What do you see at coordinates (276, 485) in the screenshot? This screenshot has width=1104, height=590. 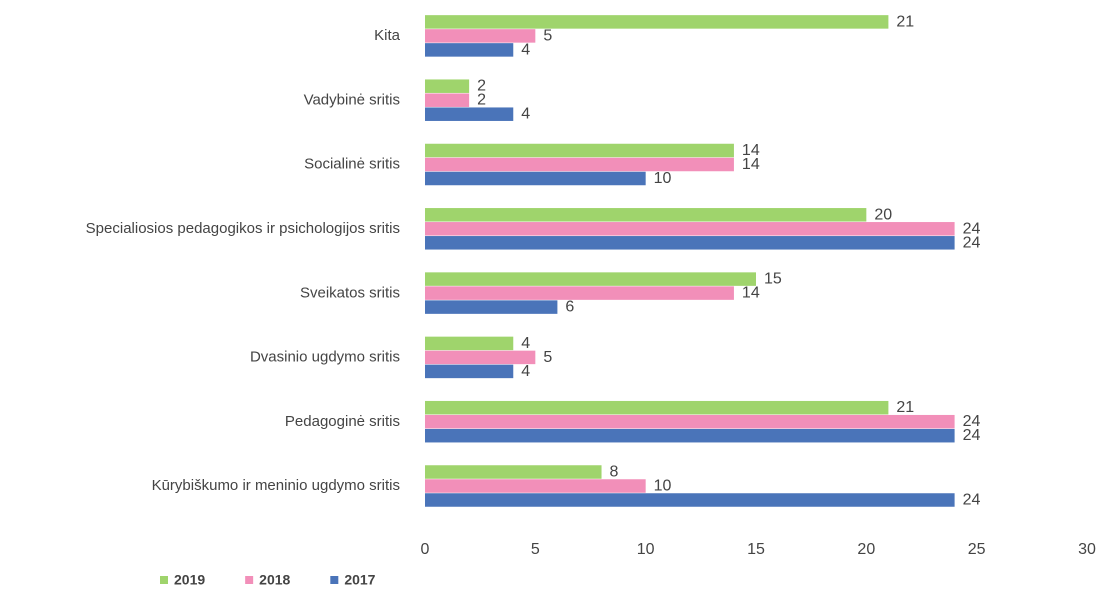 I see `y-tick-label: Kūrybiškumo ir meninio ugdymo sritis` at bounding box center [276, 485].